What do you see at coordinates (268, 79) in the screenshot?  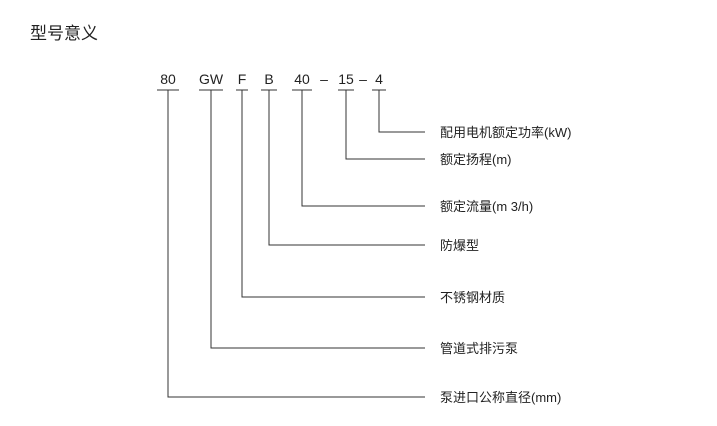 I see `code-segment: B` at bounding box center [268, 79].